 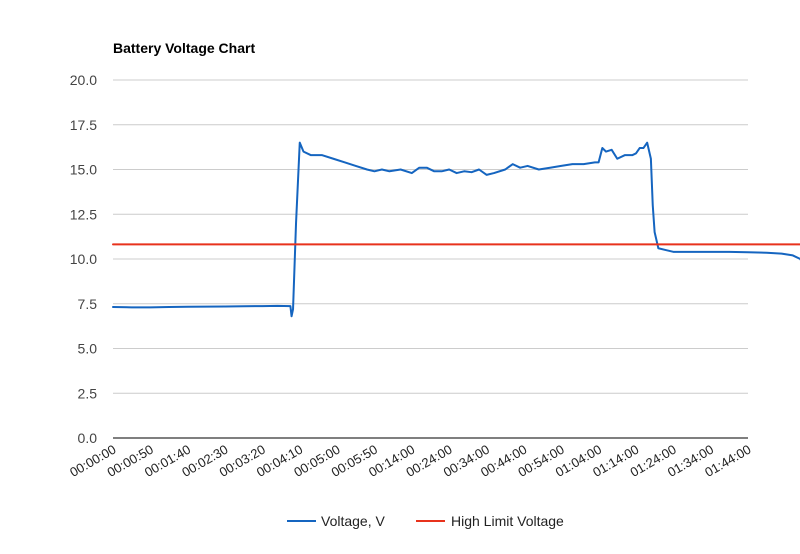 I want to click on y-tick-label: 17.5, so click(x=83, y=125).